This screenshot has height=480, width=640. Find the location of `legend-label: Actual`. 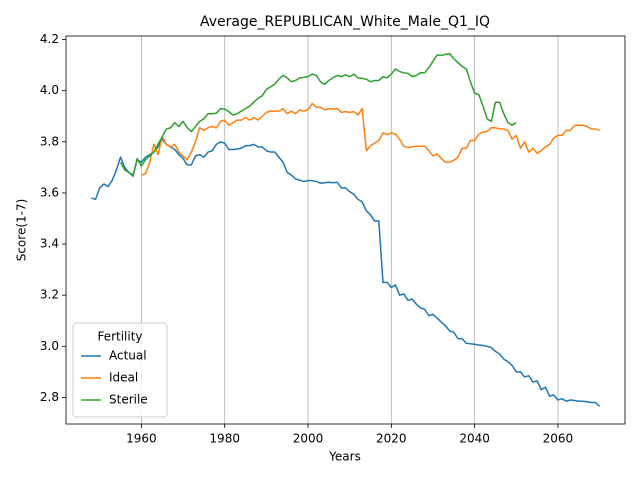

legend-label: Actual is located at coordinates (128, 356).